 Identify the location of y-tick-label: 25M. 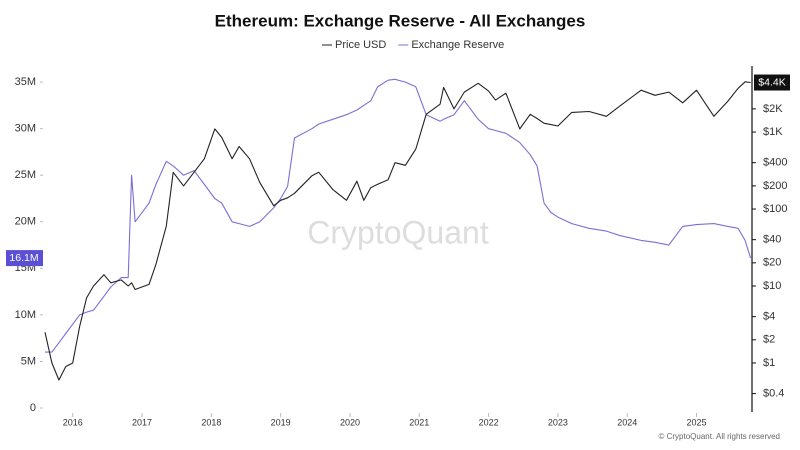
(25, 175).